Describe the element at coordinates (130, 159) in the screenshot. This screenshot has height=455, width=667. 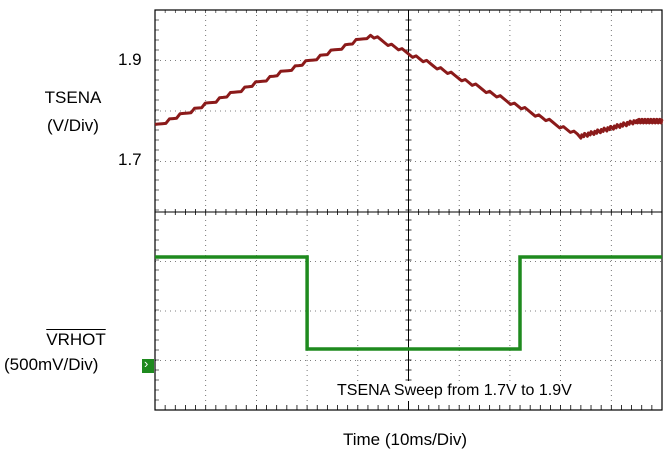
I see `y-tick-label: 1.7` at that location.